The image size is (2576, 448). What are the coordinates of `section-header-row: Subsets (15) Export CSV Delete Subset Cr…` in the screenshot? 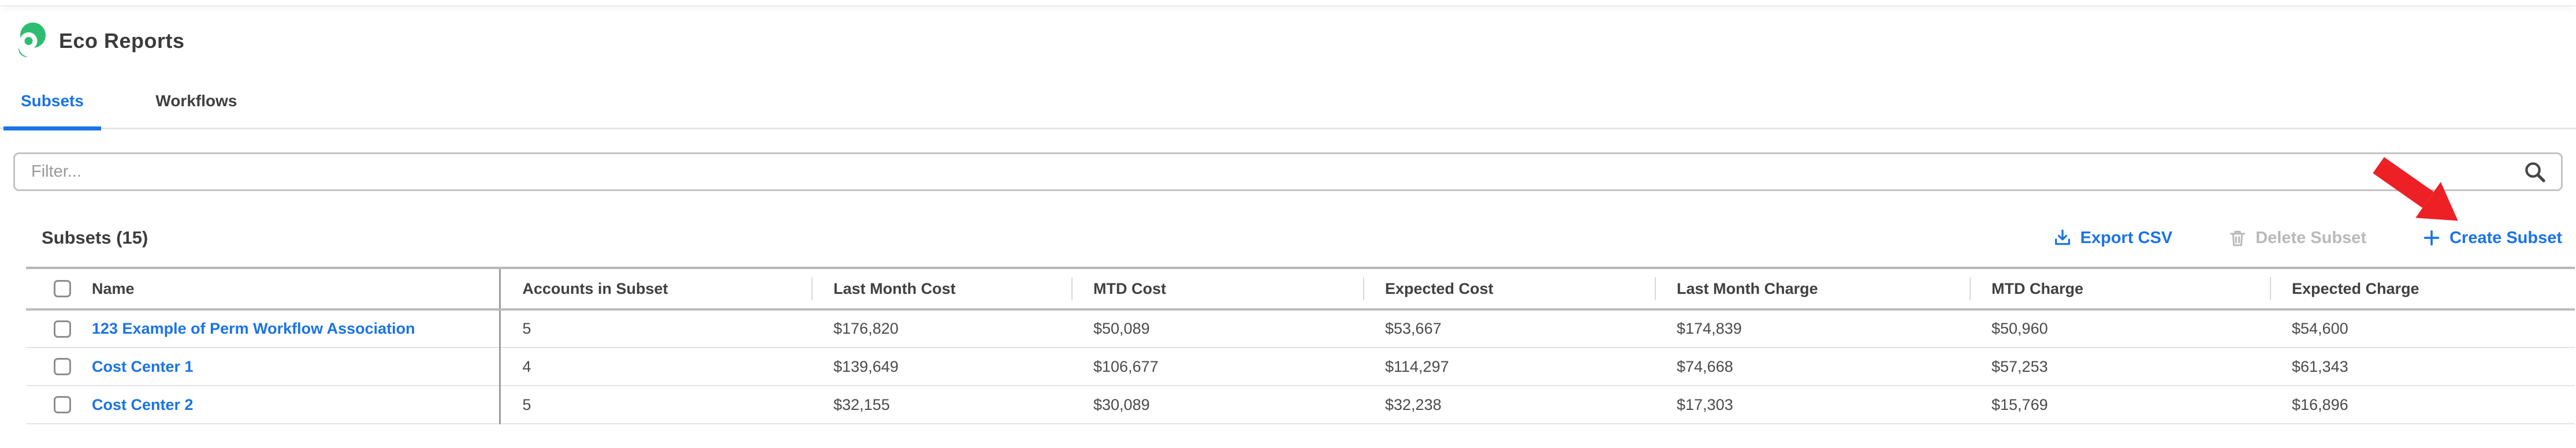 It's located at (1302, 237).